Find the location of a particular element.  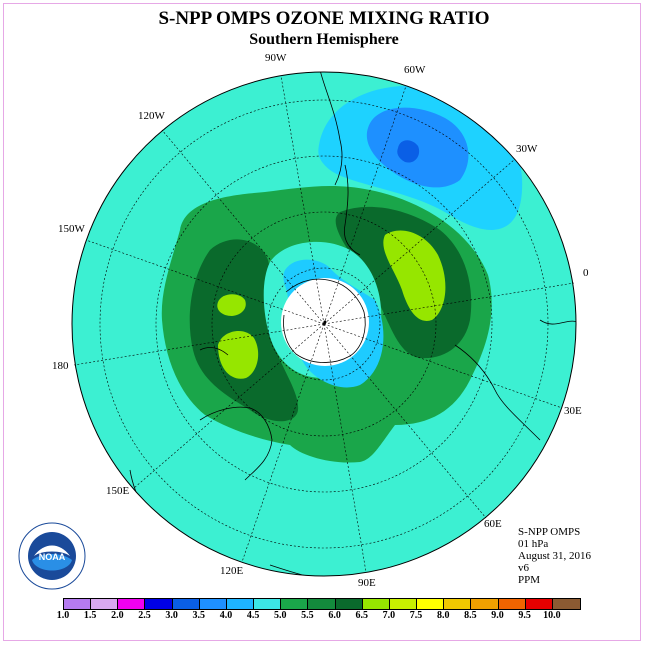

lon-label-0: 0 is located at coordinates (586, 273).